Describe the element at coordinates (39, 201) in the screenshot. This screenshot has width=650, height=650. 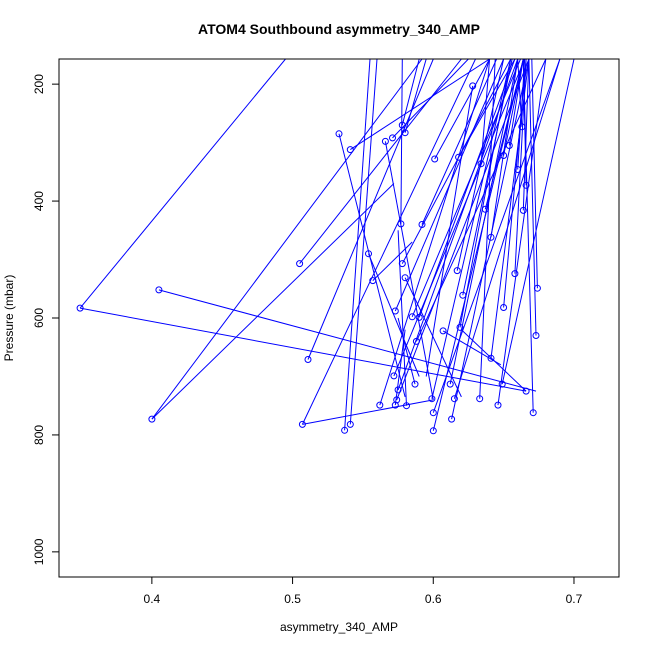
I see `y-tick-label: 400` at that location.